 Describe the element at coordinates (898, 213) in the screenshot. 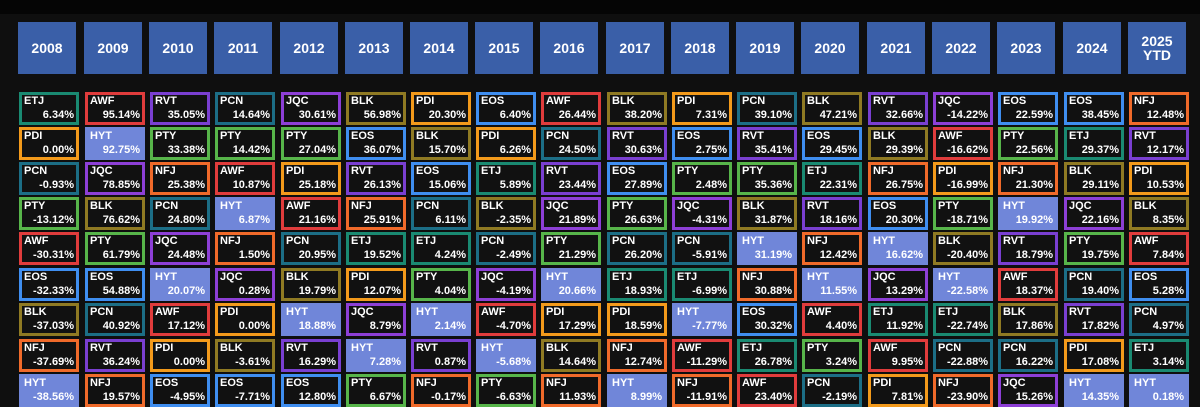

I see `fund-cell: EOS 20.30%` at that location.